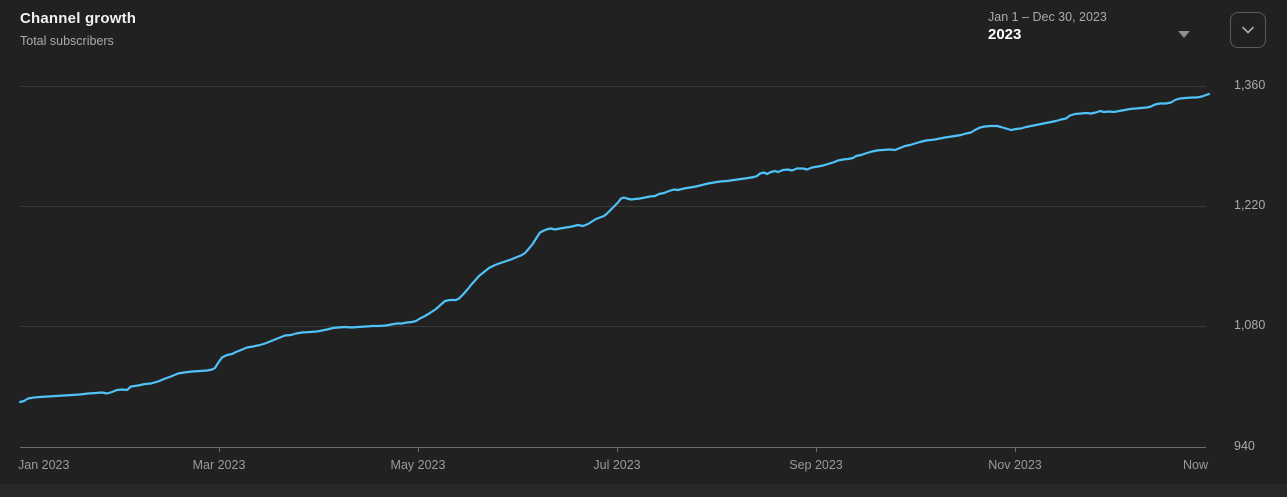 The width and height of the screenshot is (1287, 497). I want to click on y-axis-tick-label: 1,360, so click(1250, 85).